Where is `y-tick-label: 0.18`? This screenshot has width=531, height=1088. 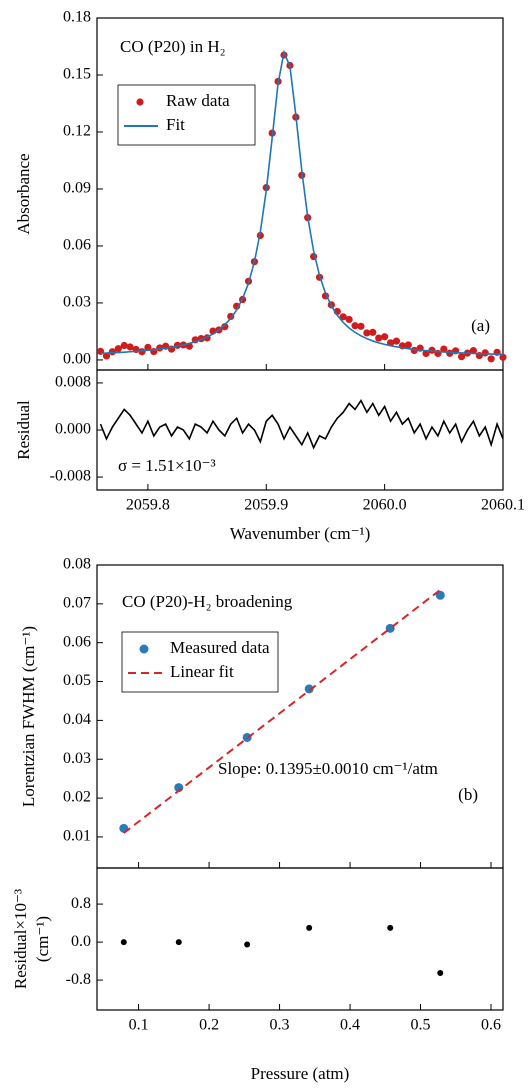
y-tick-label: 0.18 is located at coordinates (77, 17).